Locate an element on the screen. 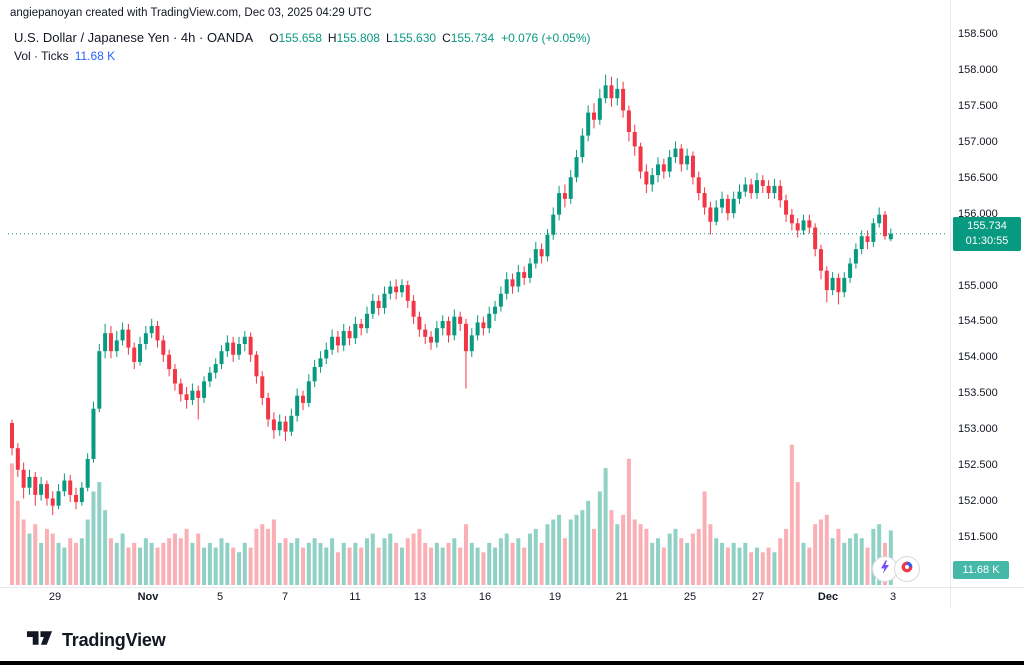 The width and height of the screenshot is (1024, 665). tradingview-logo-text: TradingView is located at coordinates (114, 640).